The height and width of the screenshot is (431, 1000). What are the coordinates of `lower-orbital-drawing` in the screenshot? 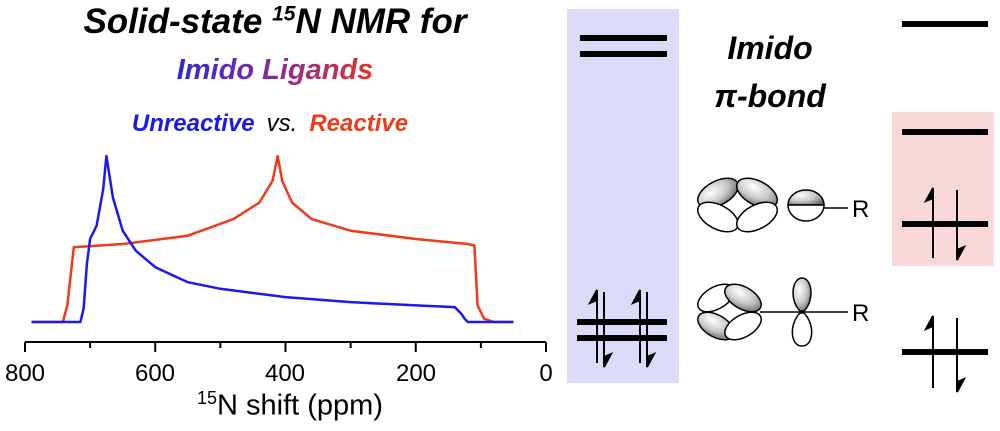 It's located at (772, 312).